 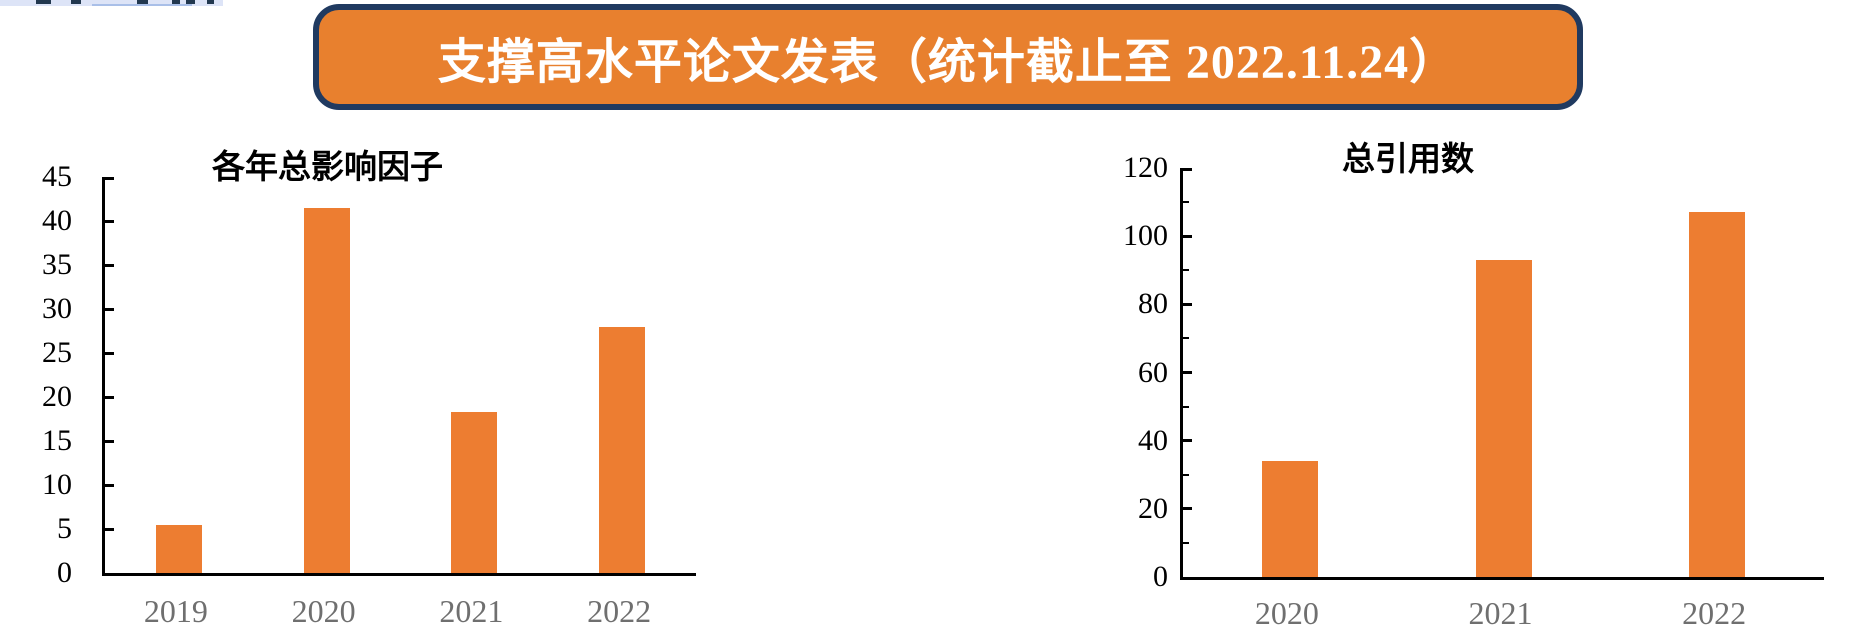 What do you see at coordinates (64, 528) in the screenshot?
I see `y-axis-tick-label: 5` at bounding box center [64, 528].